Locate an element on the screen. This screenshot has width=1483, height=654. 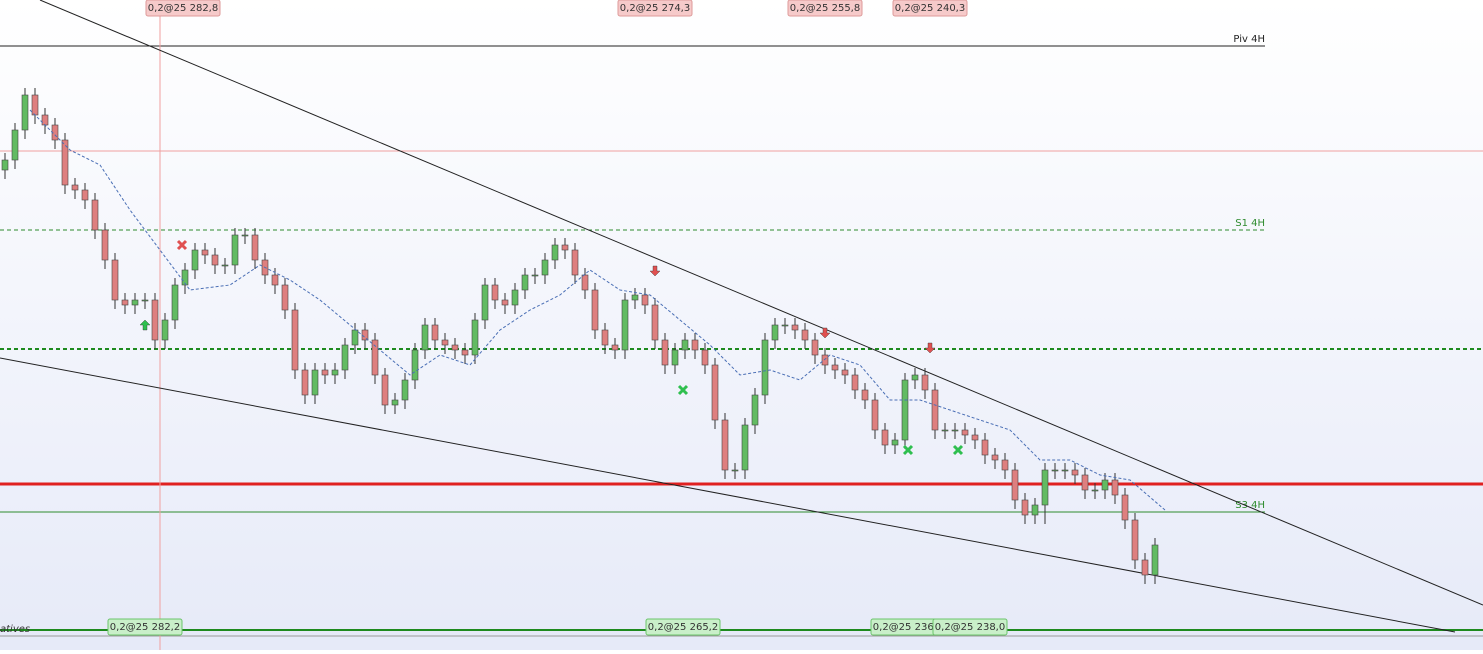
order-text: 0,2@25 240,3 is located at coordinates (930, 8).